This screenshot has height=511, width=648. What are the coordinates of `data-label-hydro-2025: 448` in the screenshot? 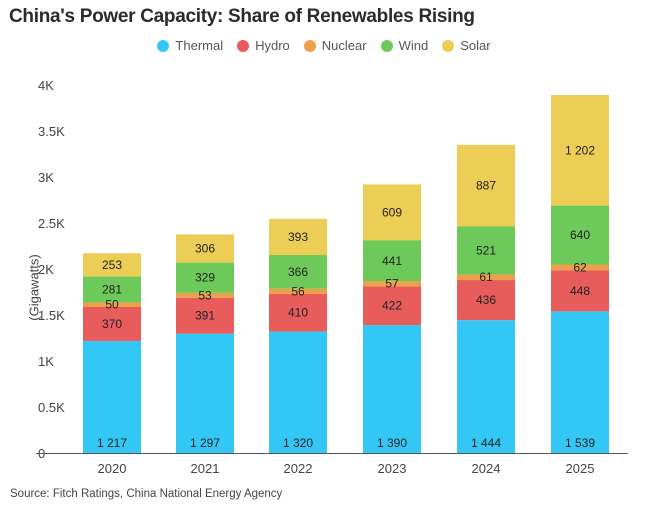 It's located at (580, 291).